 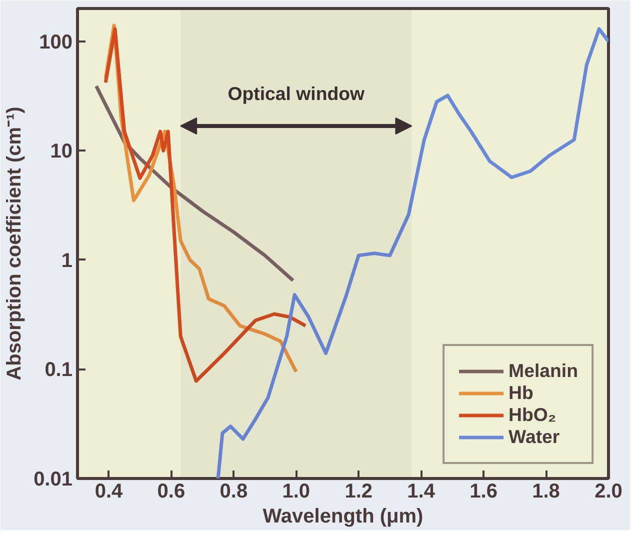 I want to click on x-tick-label: 1.0, so click(x=296, y=491).